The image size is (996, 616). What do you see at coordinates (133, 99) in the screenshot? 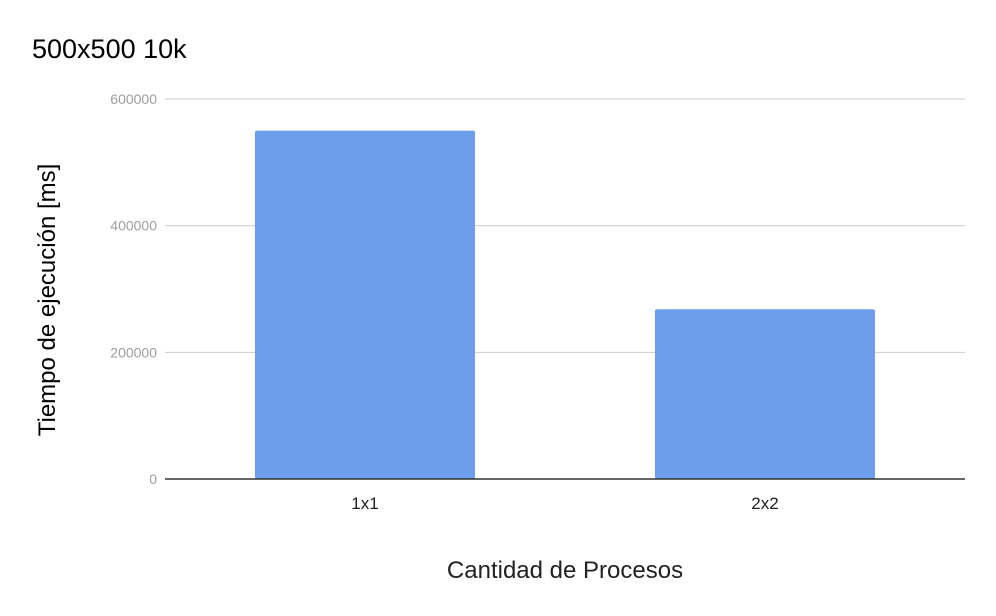
I see `y-tick-label: 600000` at bounding box center [133, 99].